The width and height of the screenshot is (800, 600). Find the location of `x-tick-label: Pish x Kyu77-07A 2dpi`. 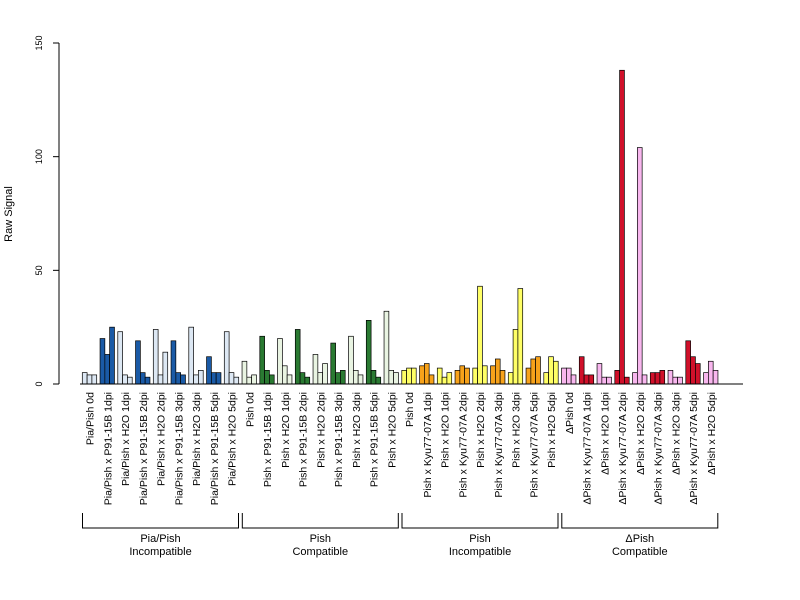

x-tick-label: Pish x Kyu77-07A 2dpi is located at coordinates (463, 445).